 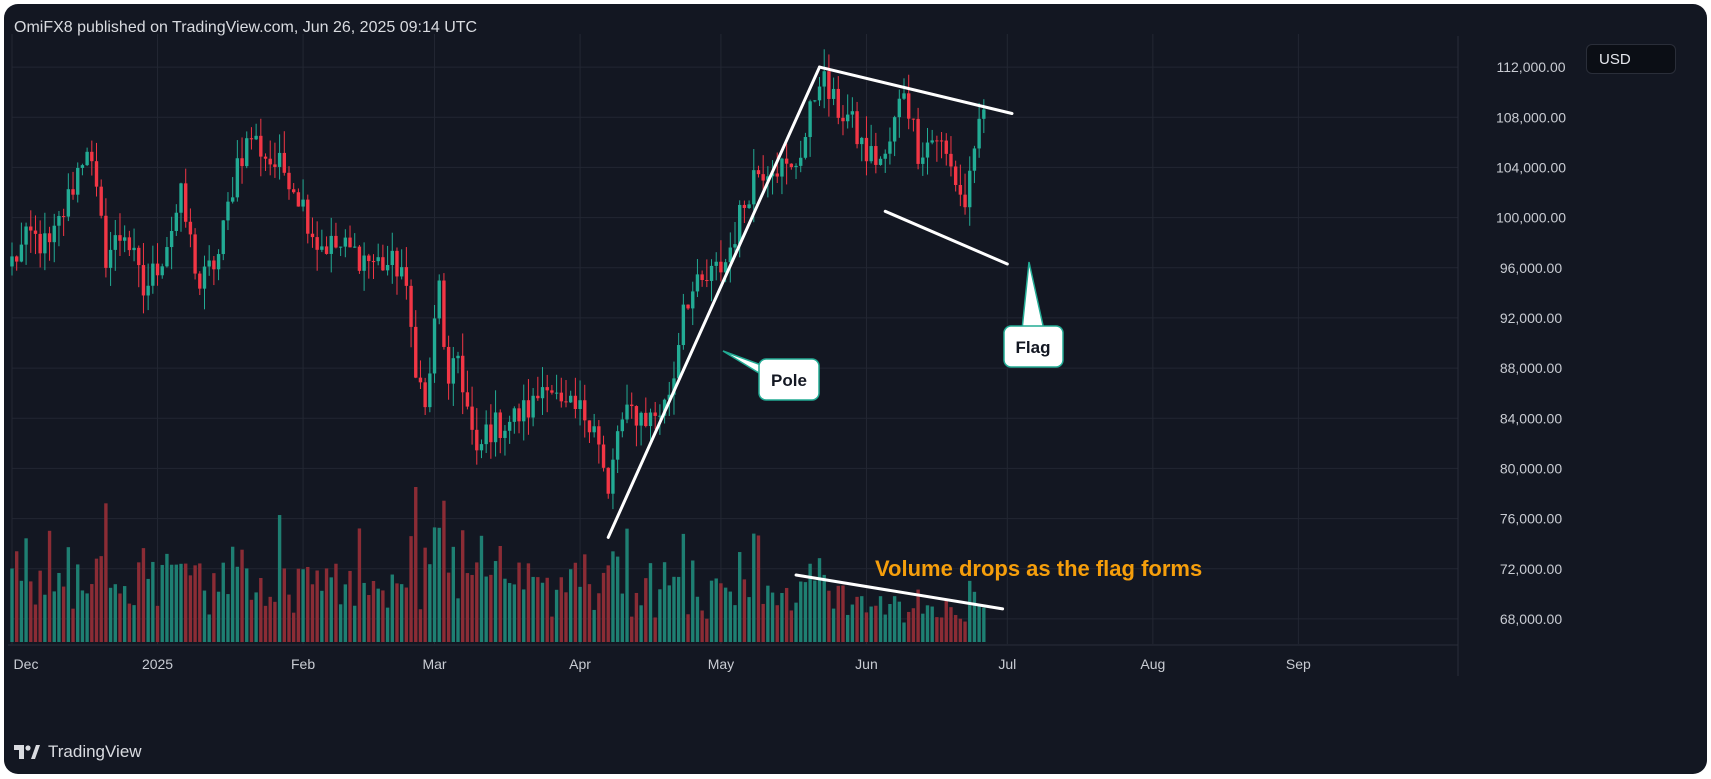 What do you see at coordinates (1531, 519) in the screenshot?
I see `y-tick-label: 76,000.00` at bounding box center [1531, 519].